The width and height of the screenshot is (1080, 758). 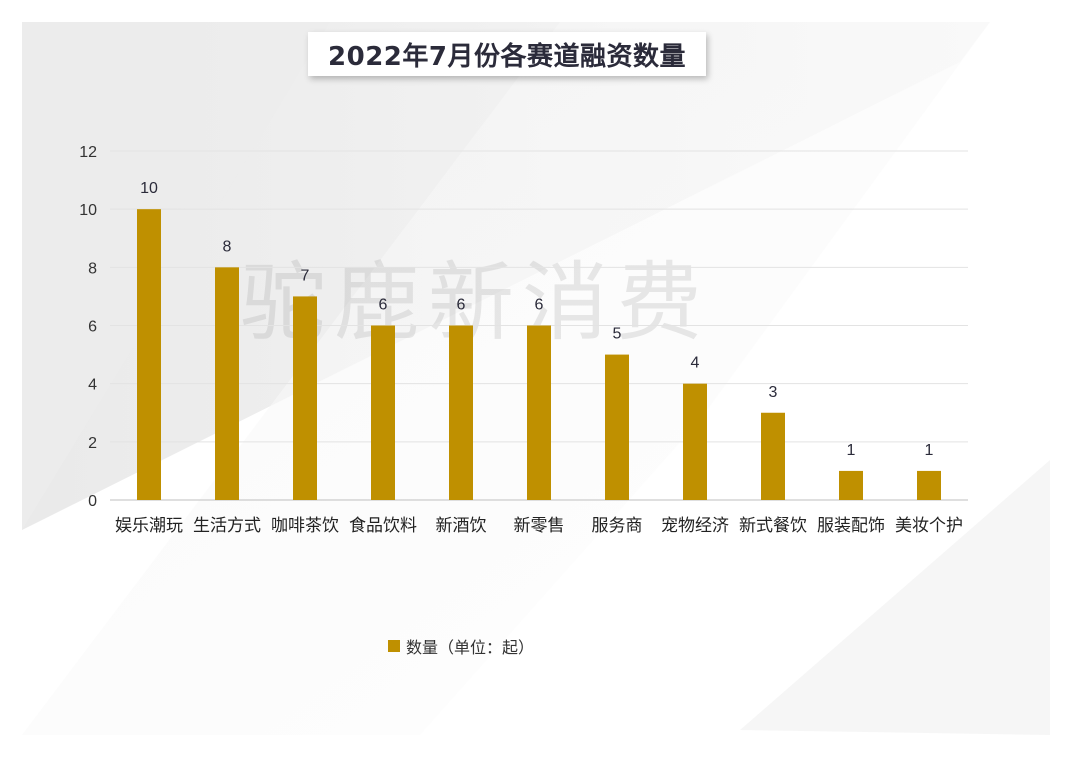 I want to click on y-axis-ticks: 0 2 4 6 8 10 12, so click(x=88, y=327).